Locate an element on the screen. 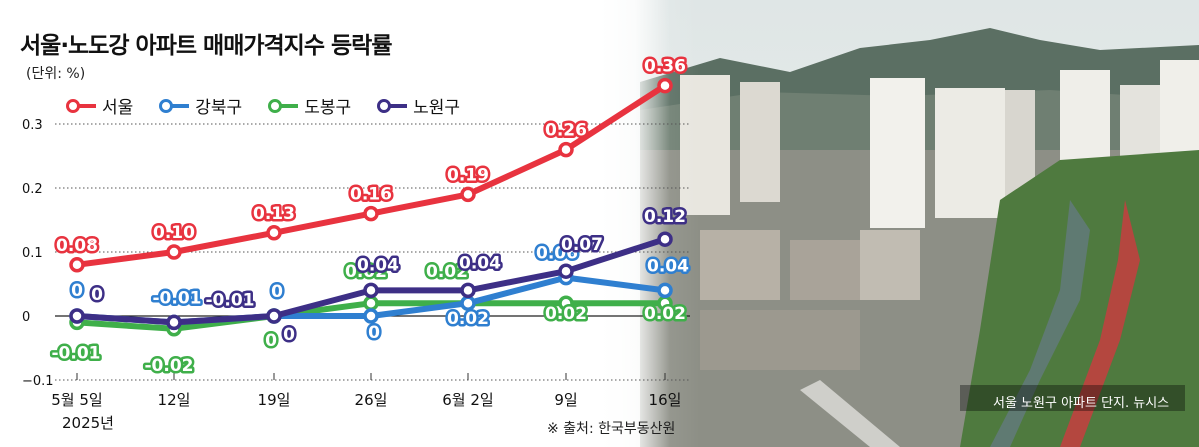 The height and width of the screenshot is (447, 1199). x-axis-year-label: 2025년 is located at coordinates (88, 423).